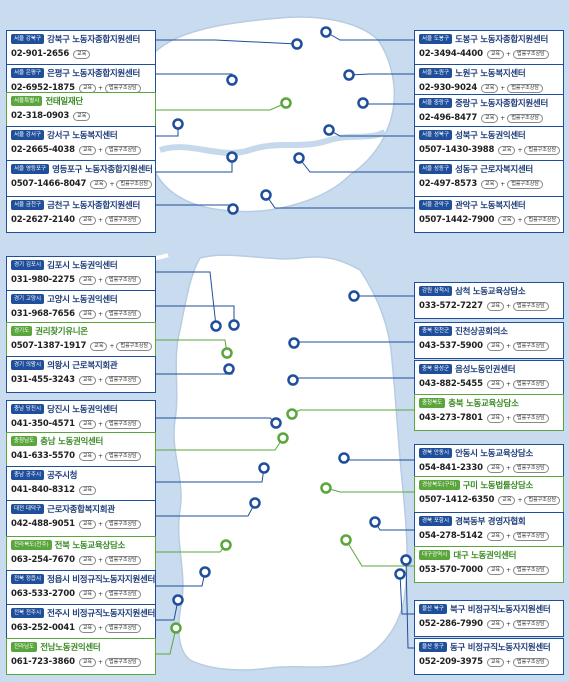  What do you see at coordinates (436, 331) in the screenshot?
I see `region-tag: 충북 진천군` at bounding box center [436, 331].